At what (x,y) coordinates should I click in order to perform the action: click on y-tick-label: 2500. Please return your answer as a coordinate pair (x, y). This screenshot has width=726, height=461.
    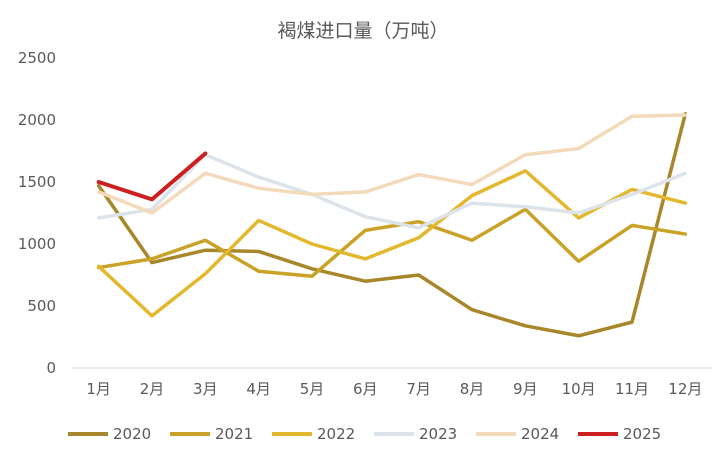
    Looking at the image, I should click on (37, 58).